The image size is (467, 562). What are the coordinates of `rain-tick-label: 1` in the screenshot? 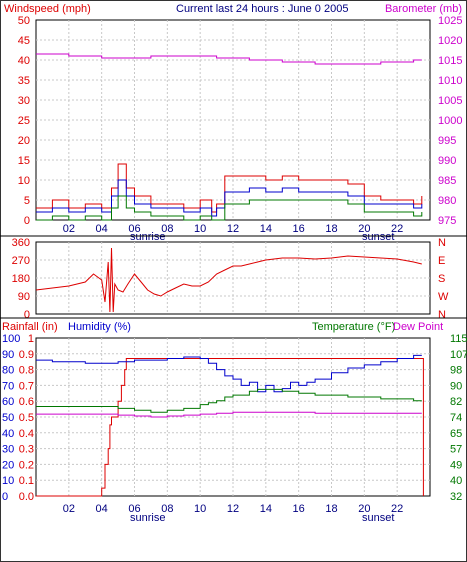 It's located at (31, 339).